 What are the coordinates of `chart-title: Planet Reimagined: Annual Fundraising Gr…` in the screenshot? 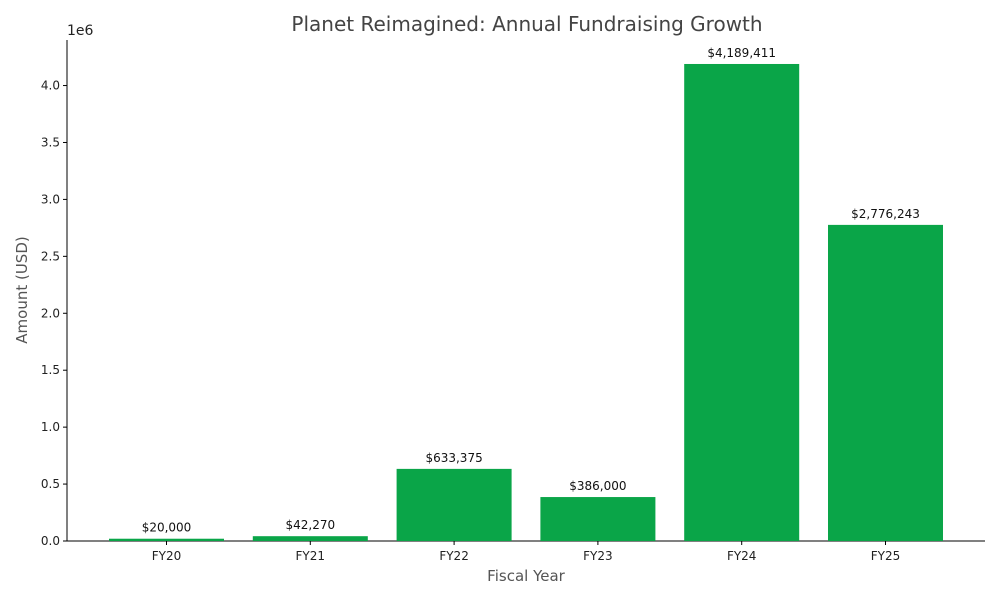 It's located at (526, 24).